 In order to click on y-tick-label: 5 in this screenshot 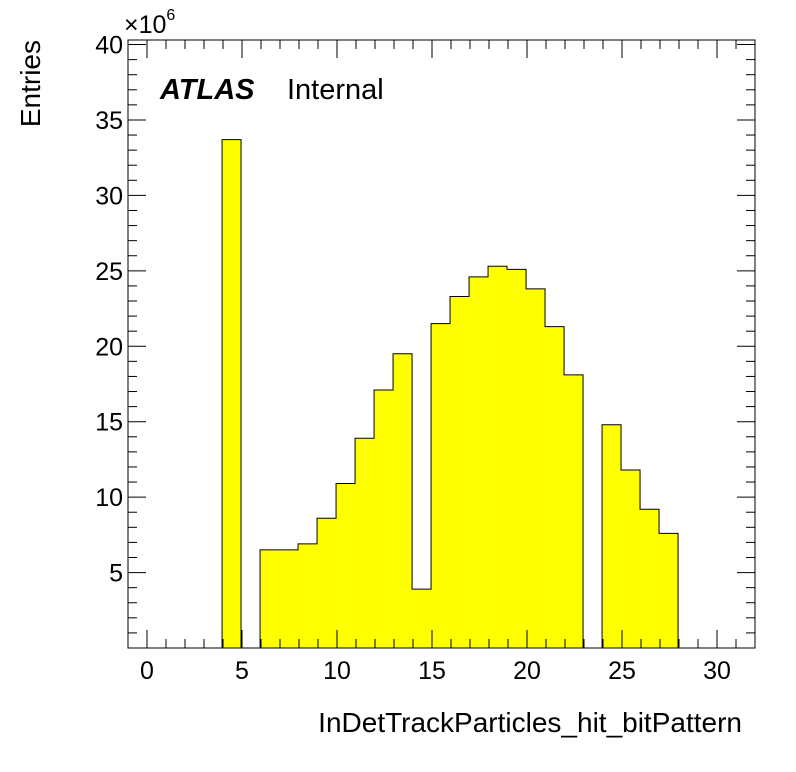, I will do `click(116, 574)`.